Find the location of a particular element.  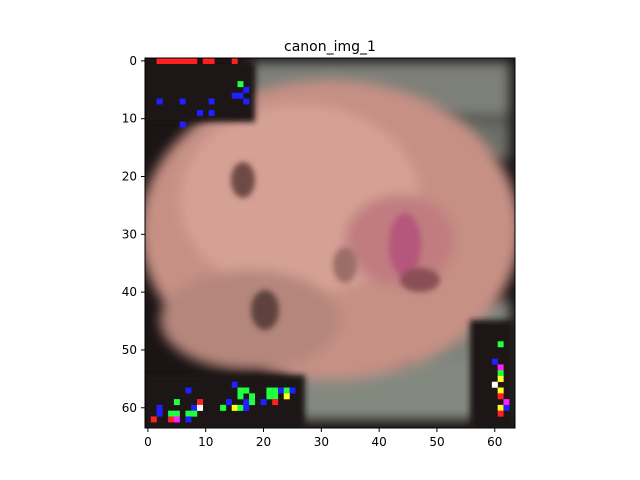

y-tick-label: 40 is located at coordinates (129, 292).